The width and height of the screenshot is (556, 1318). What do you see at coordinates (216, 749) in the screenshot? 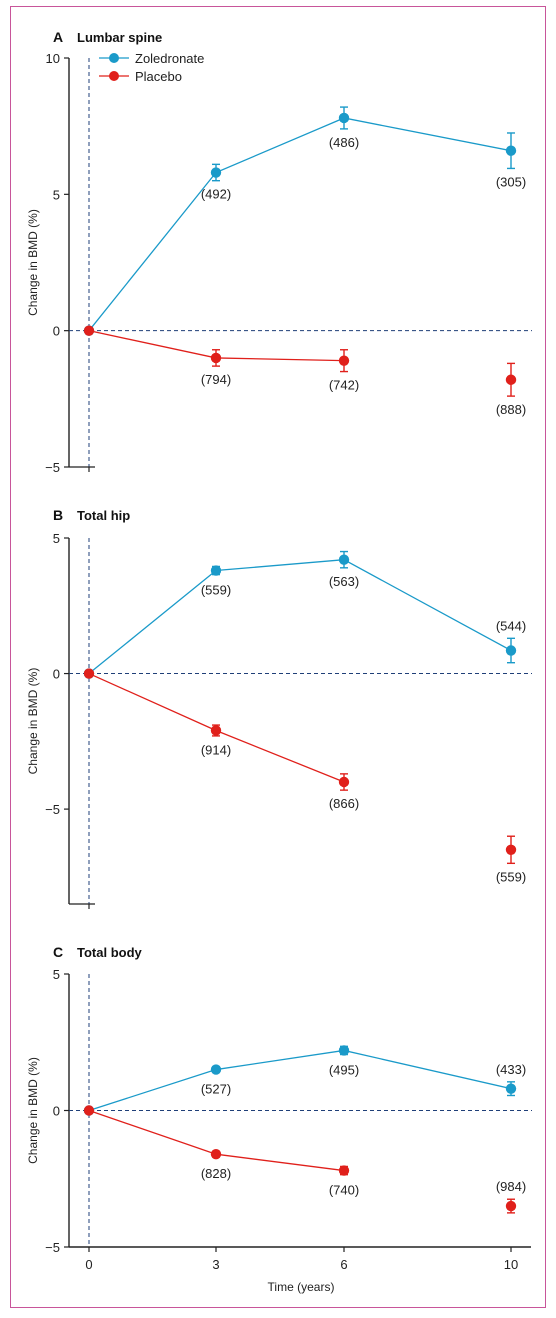
I see `placebo-sample-size-label: (914)` at bounding box center [216, 749].